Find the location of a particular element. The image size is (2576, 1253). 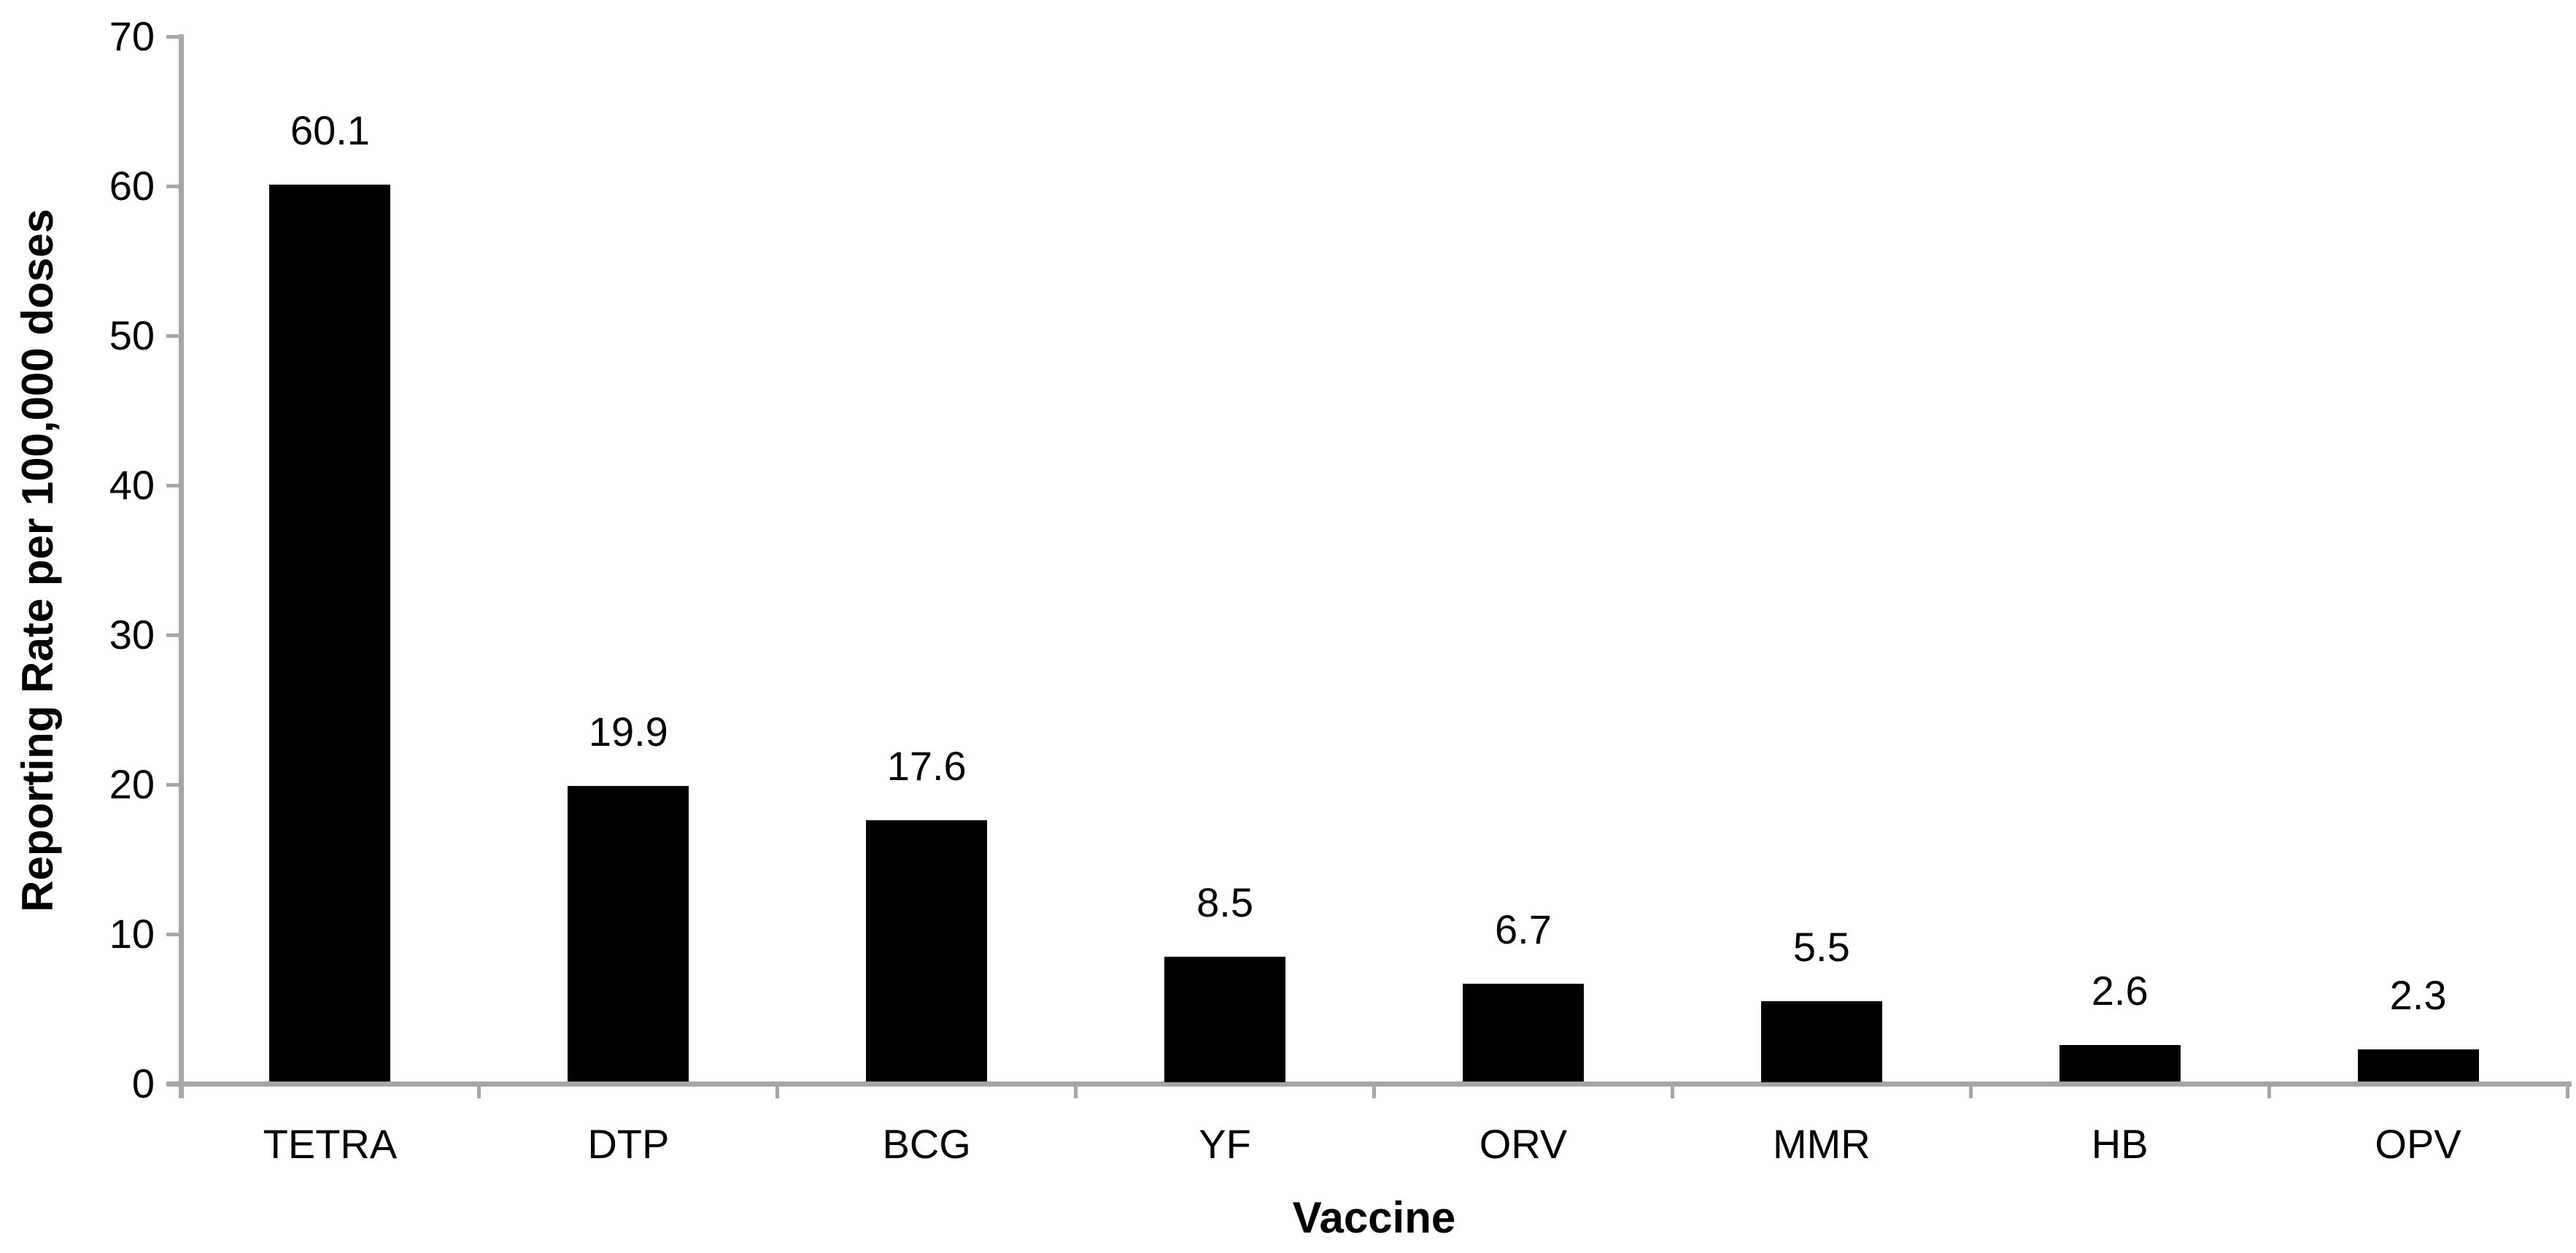

category-label-tetra: TETRA is located at coordinates (330, 1144).